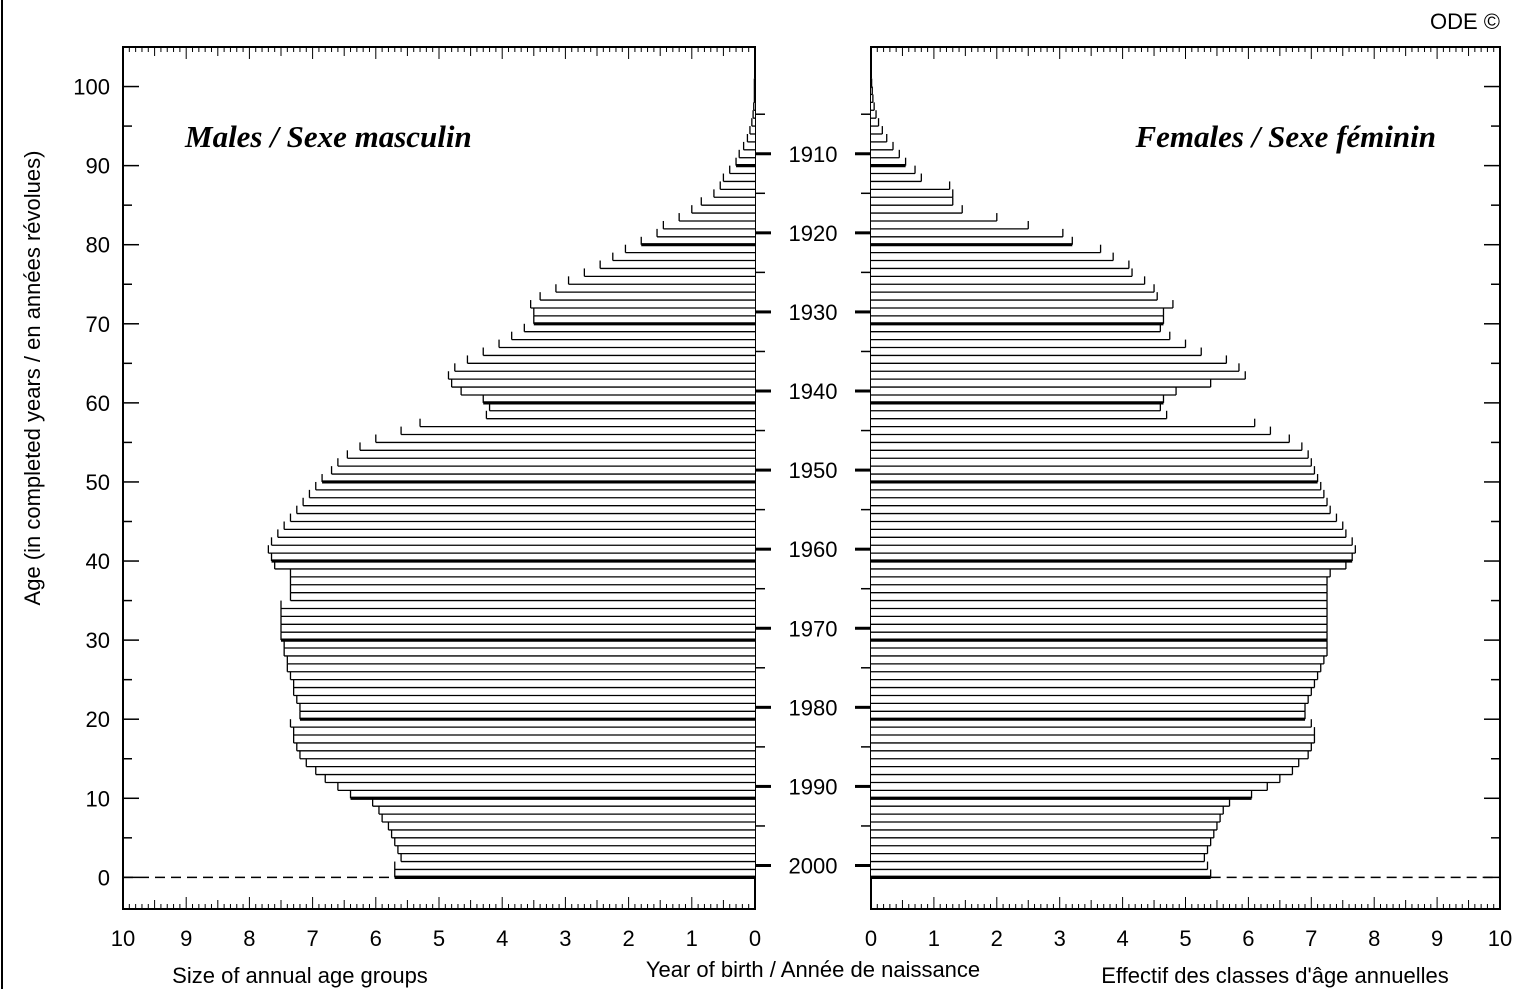  Describe the element at coordinates (813, 549) in the screenshot. I see `year-tick-label-1960: 1960` at that location.